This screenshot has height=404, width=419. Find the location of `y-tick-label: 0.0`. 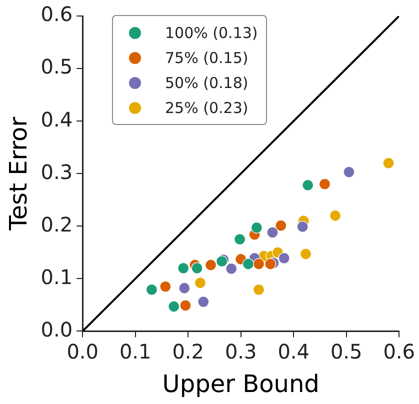

y-tick-label: 0.0 is located at coordinates (56, 329).